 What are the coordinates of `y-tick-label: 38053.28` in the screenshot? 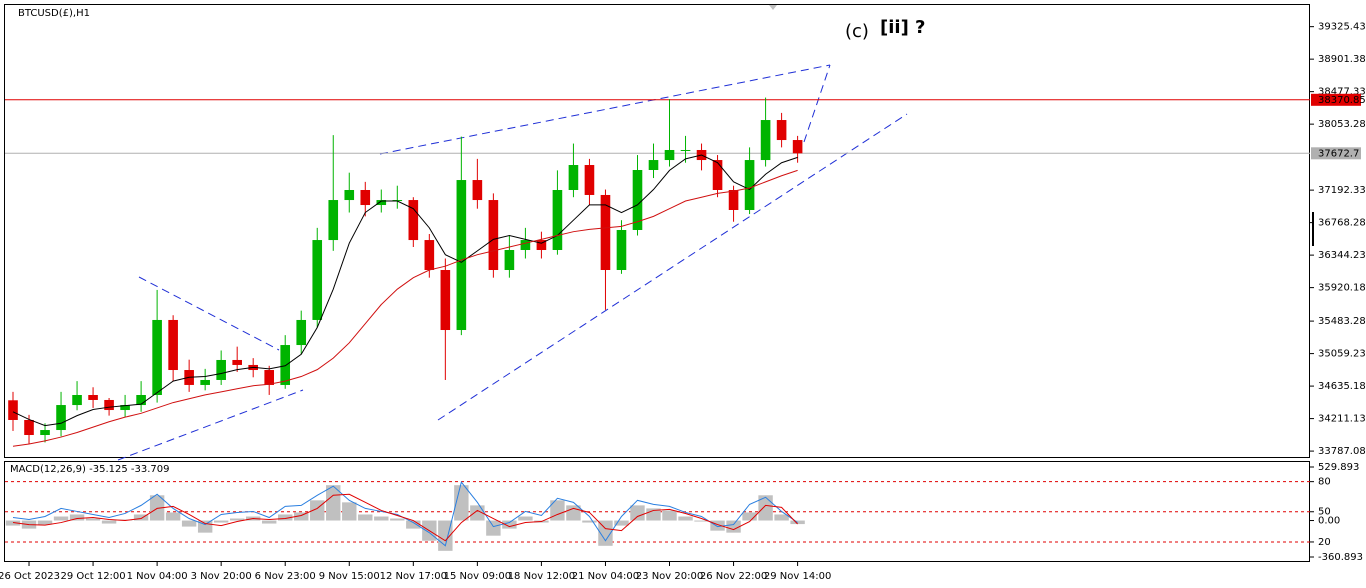 It's located at (1342, 124).